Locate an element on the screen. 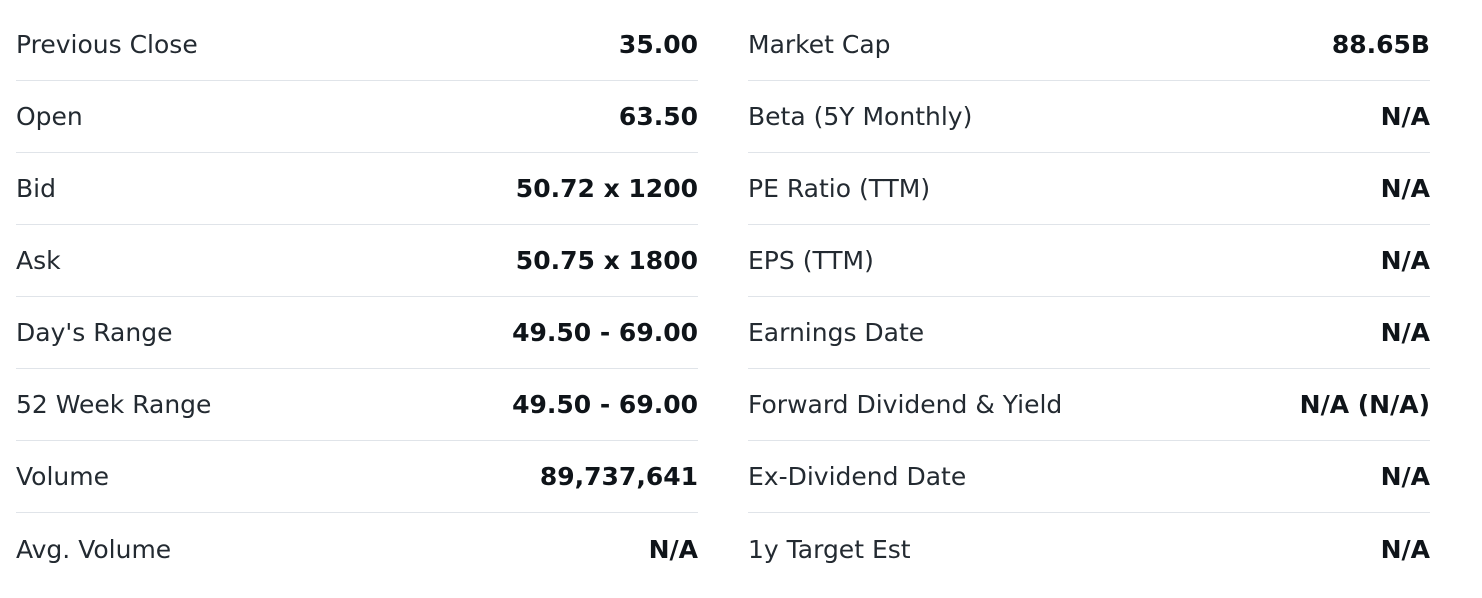 This screenshot has width=1482, height=598. table-row-open: Open 63.50 is located at coordinates (357, 117).